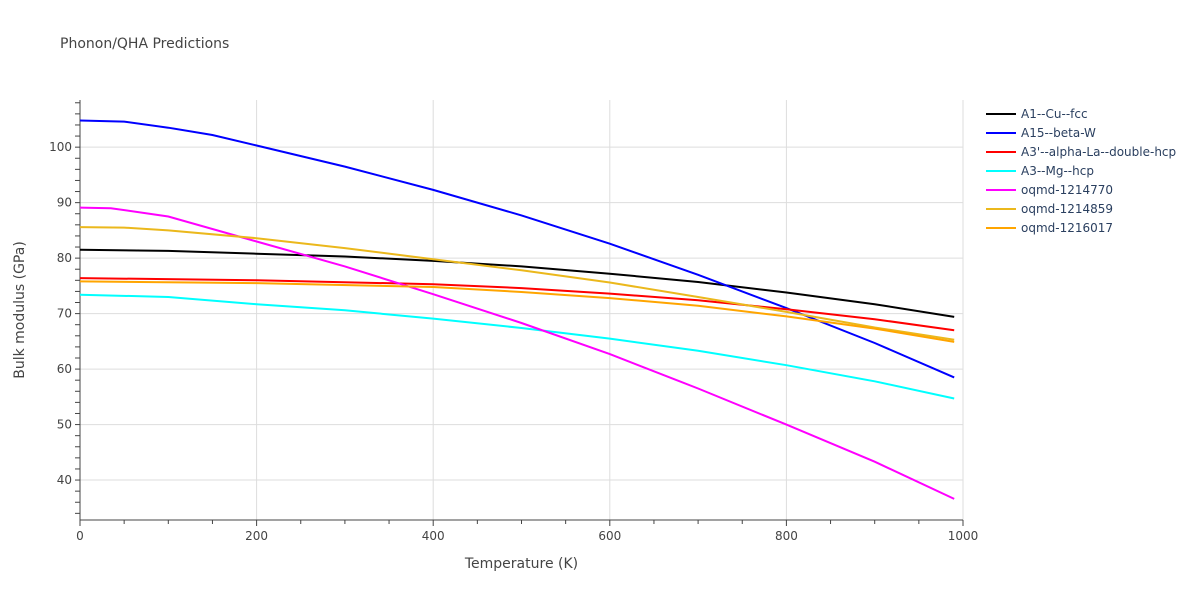 Image resolution: width=1200 pixels, height=600 pixels. What do you see at coordinates (1098, 152) in the screenshot?
I see `legend-entry: A3'--alpha-La--double-hcp` at bounding box center [1098, 152].